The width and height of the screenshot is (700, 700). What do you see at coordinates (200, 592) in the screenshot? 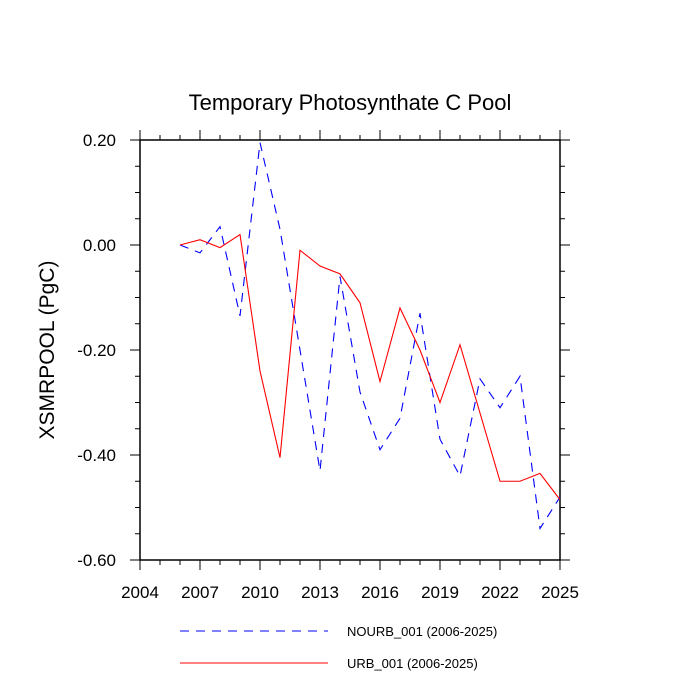
I see `x-tick-label: 2007` at bounding box center [200, 592].